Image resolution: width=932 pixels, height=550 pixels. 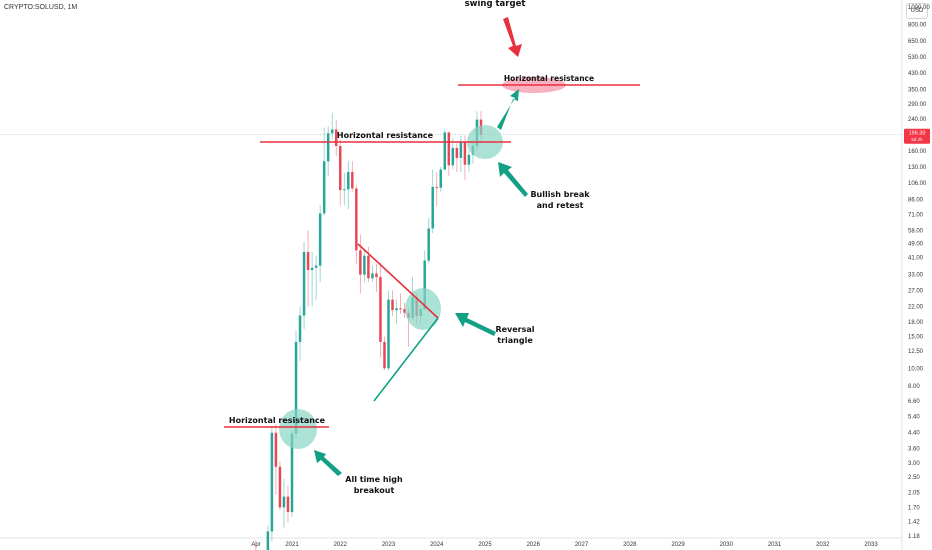 I want to click on currency-button: USD, so click(x=917, y=11).